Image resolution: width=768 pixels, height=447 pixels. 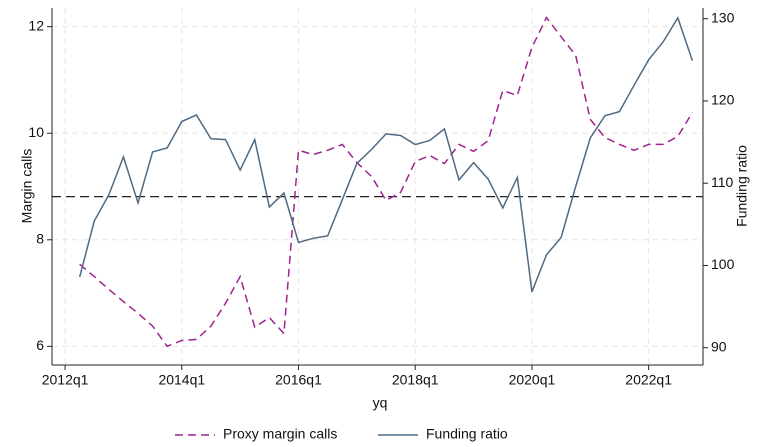 I want to click on y2-tick-label: 120, so click(x=723, y=100).